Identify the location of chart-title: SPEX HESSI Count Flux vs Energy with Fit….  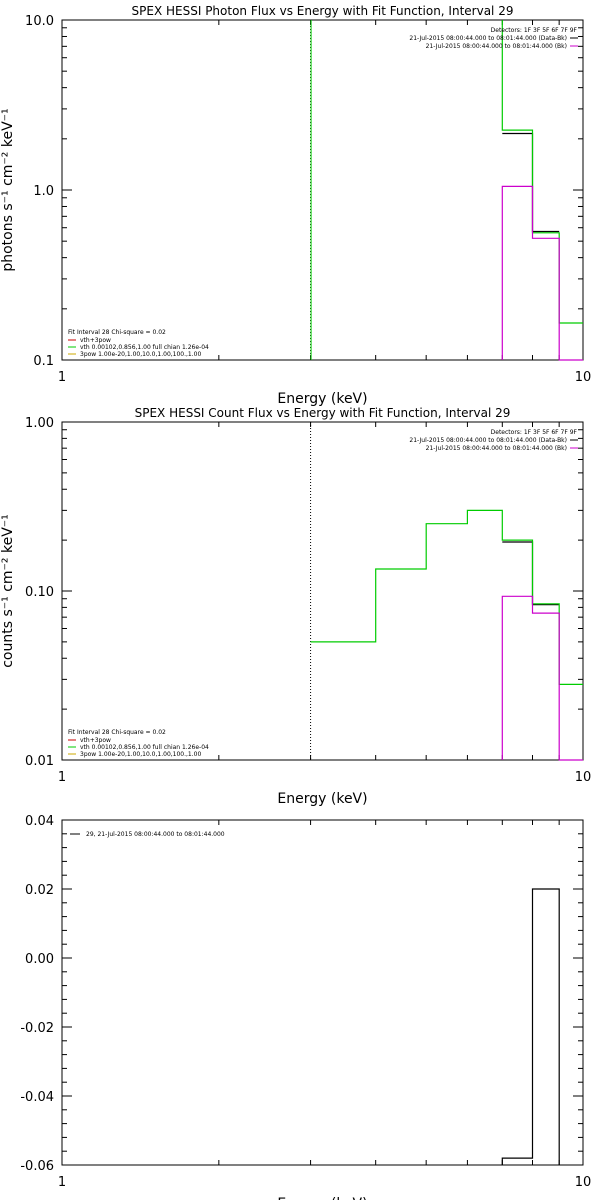
(323, 413).